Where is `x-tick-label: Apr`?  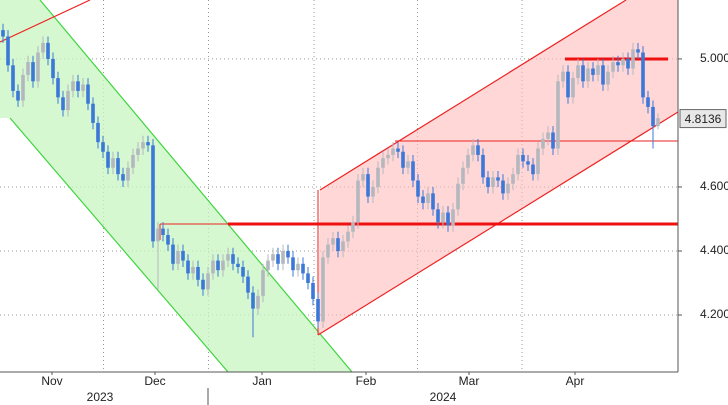 x-tick-label: Apr is located at coordinates (575, 381).